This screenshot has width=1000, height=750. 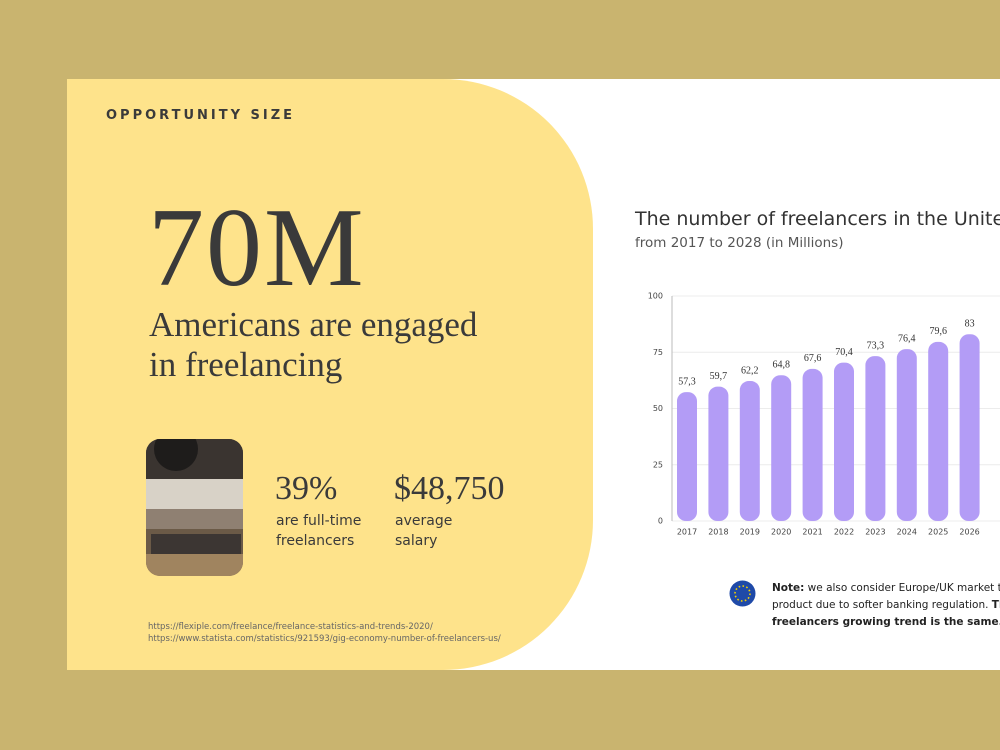 What do you see at coordinates (970, 324) in the screenshot?
I see `value-label: 83` at bounding box center [970, 324].